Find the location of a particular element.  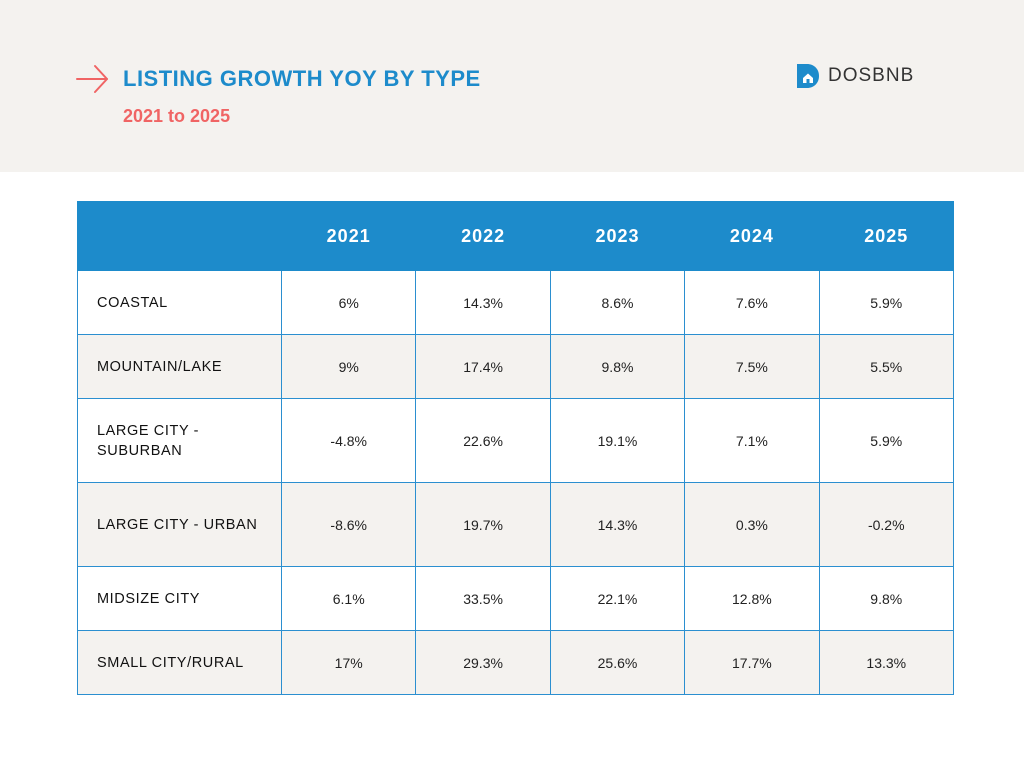

brand-name: DOSBNB is located at coordinates (871, 75).